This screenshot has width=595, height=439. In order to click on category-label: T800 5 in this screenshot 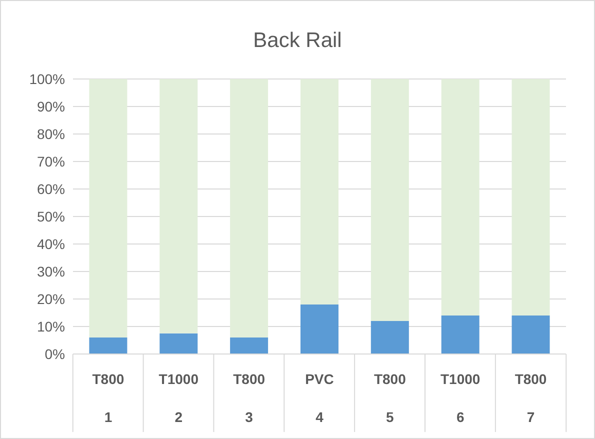, I will do `click(390, 398)`.